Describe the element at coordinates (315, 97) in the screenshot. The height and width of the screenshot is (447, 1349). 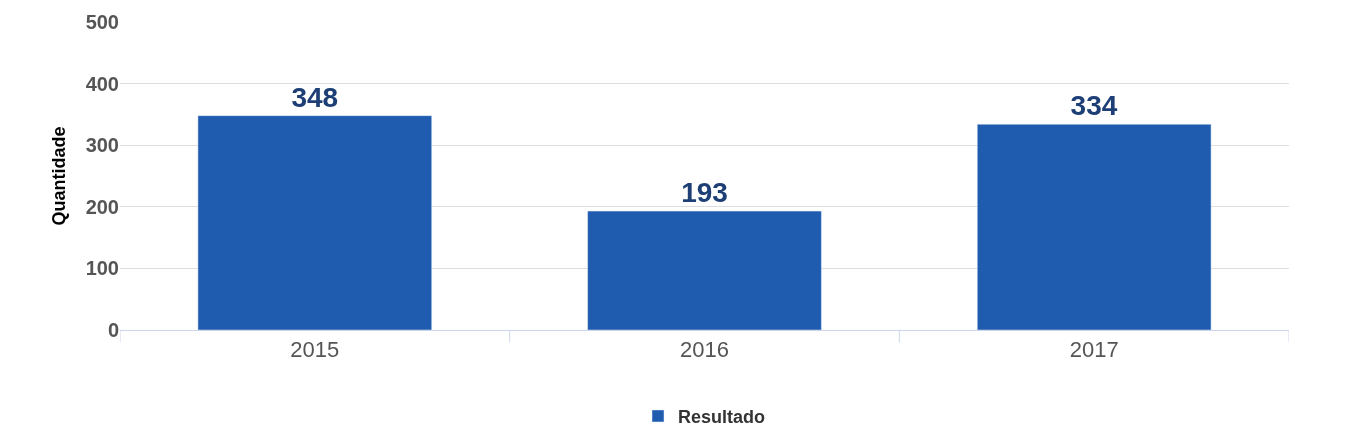
I see `data-label: 348` at that location.